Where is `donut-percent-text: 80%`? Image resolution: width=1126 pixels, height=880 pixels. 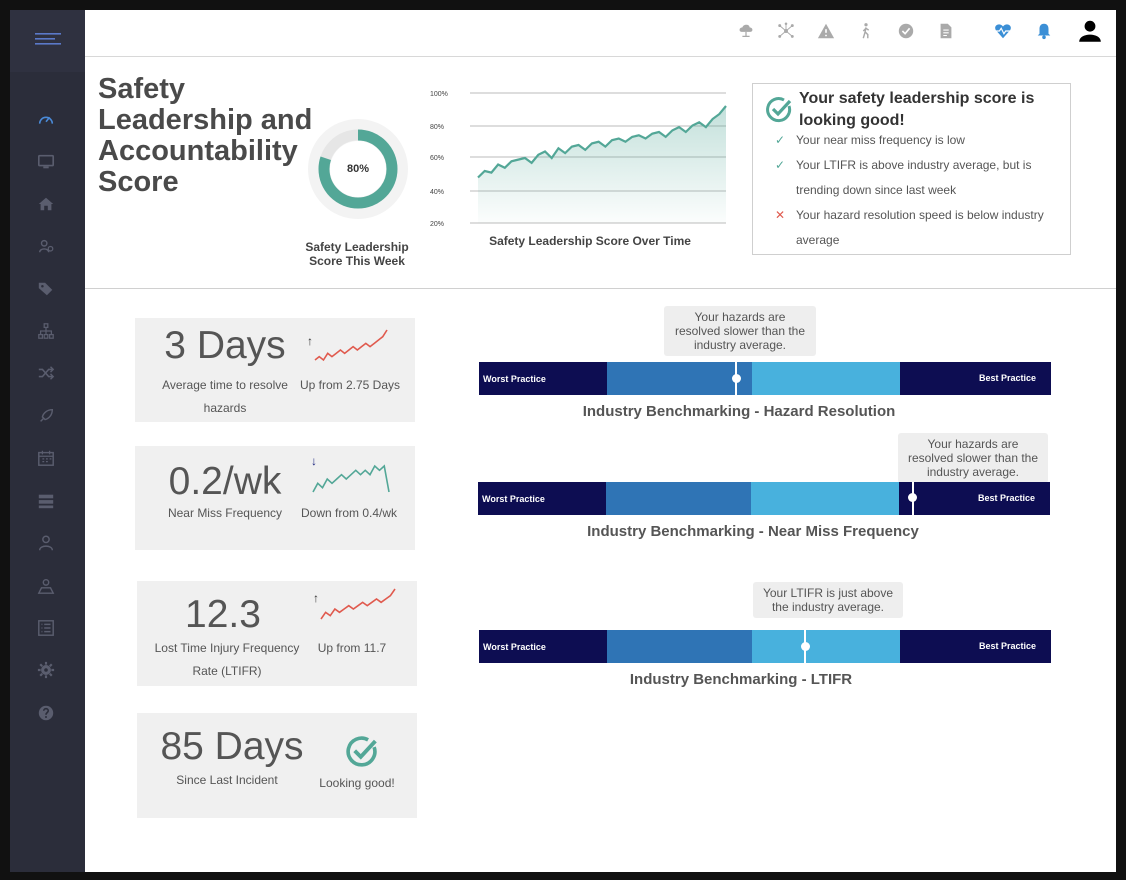
donut-percent-text: 80% is located at coordinates (358, 169).